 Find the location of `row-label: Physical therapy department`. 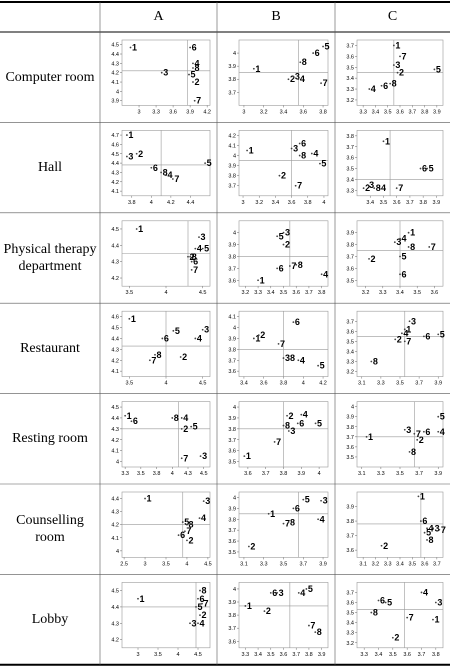

row-label: Physical therapy department is located at coordinates (50, 257).